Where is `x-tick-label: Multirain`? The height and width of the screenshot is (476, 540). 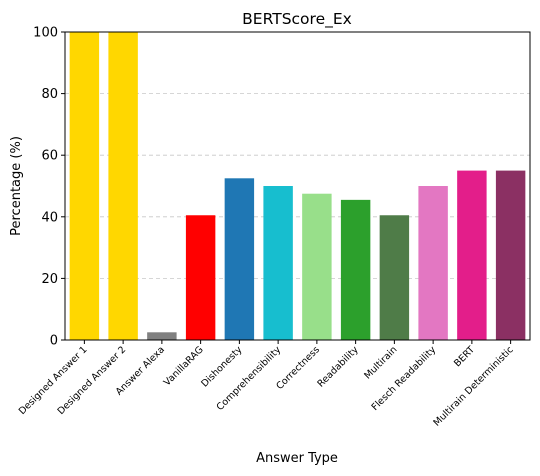 x-tick-label: Multirain is located at coordinates (380, 362).